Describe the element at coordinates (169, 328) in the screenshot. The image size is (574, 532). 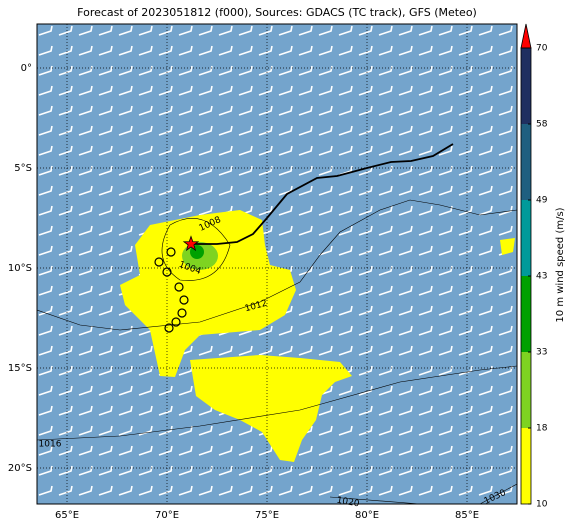
I see `position-marker` at that location.